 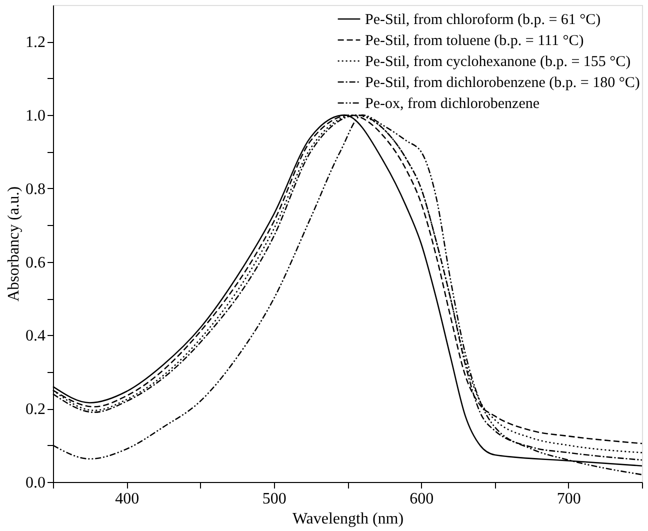 What do you see at coordinates (502, 83) in the screenshot?
I see `legend-label: Pe-Stil, from dichlorobenzene (b.p. = 180 °C)` at bounding box center [502, 83].